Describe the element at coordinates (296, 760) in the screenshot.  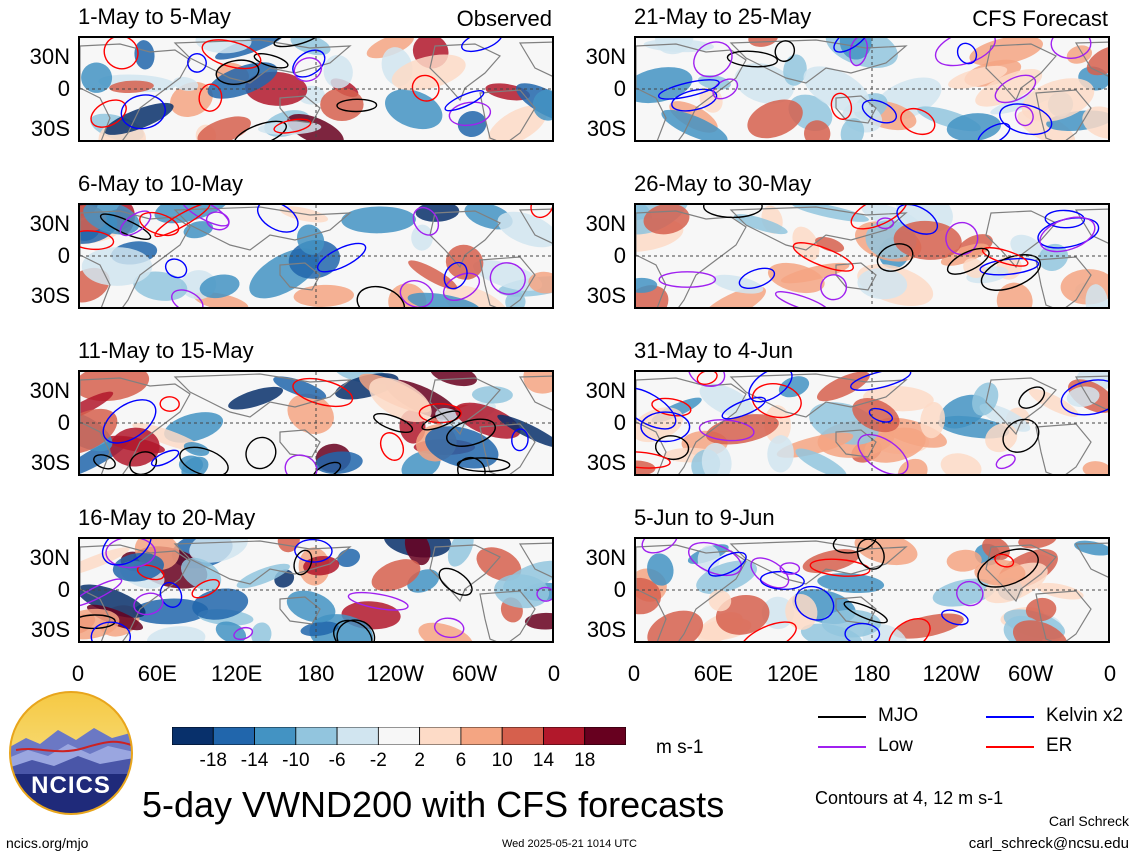
I see `colorbar-tick: -10` at that location.